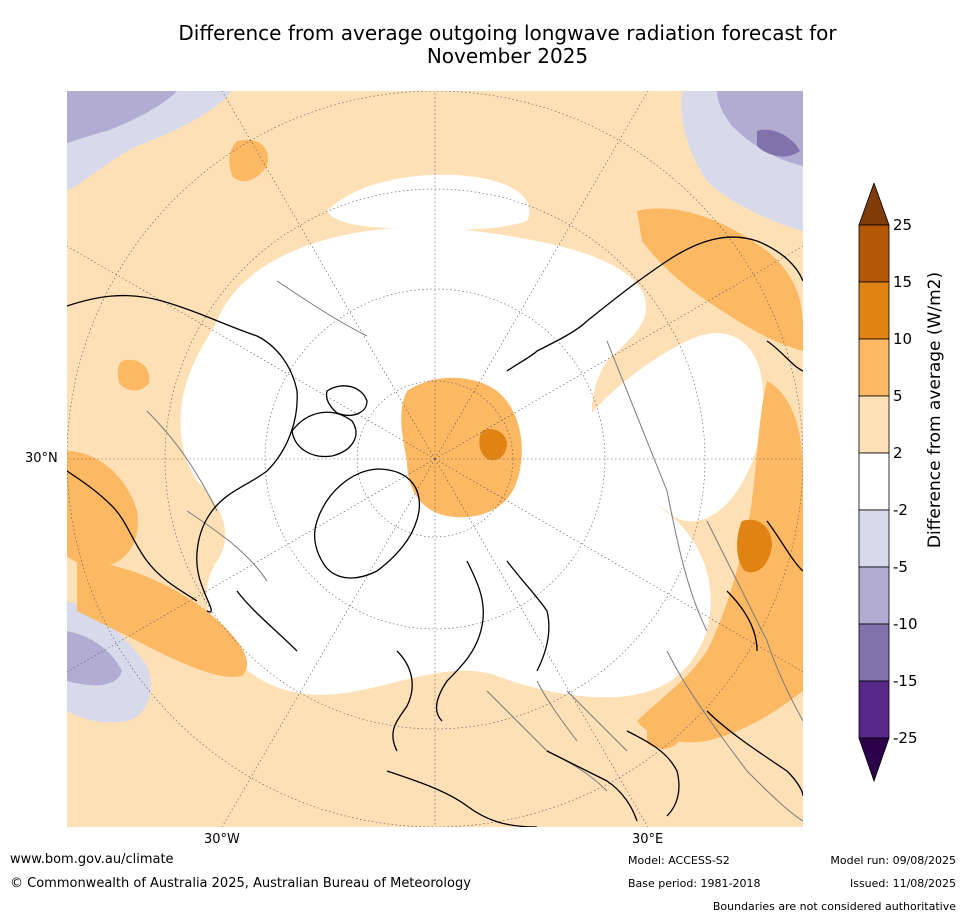 The image size is (965, 919). I want to click on anomaly-5-10-north-pacific, so click(248, 160).